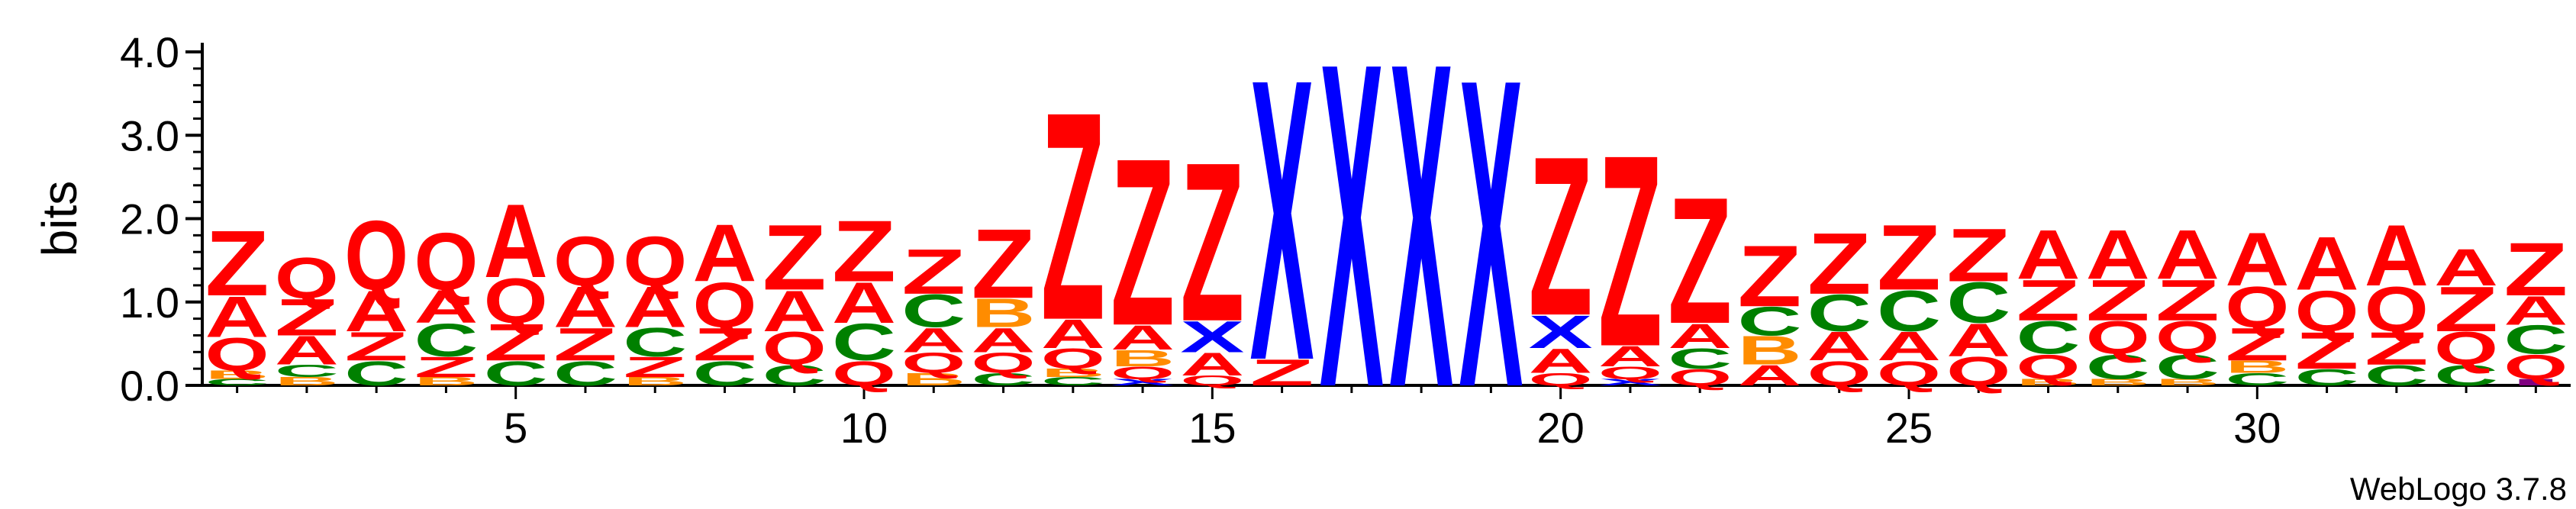  What do you see at coordinates (516, 428) in the screenshot?
I see `x-tick-label: 5` at bounding box center [516, 428].